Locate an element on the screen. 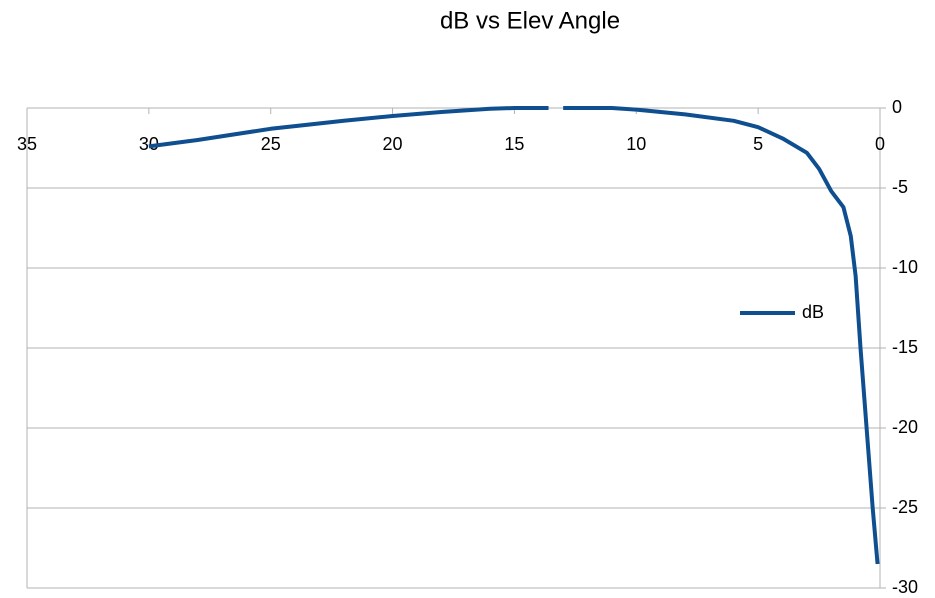 The height and width of the screenshot is (598, 935). y-tick-label: -25 is located at coordinates (905, 507).